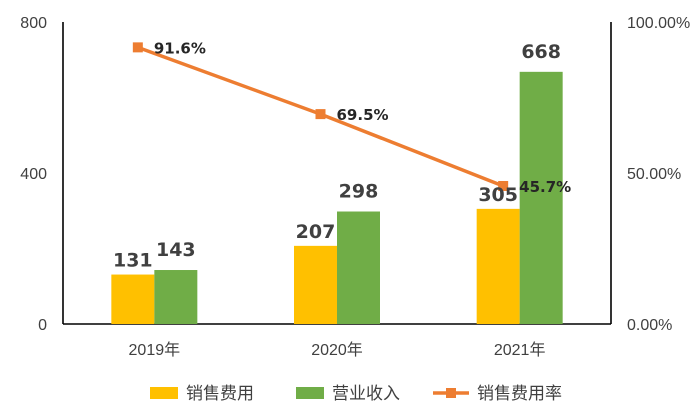 The image size is (700, 420). Describe the element at coordinates (220, 394) in the screenshot. I see `legend-label: 销售费用` at that location.